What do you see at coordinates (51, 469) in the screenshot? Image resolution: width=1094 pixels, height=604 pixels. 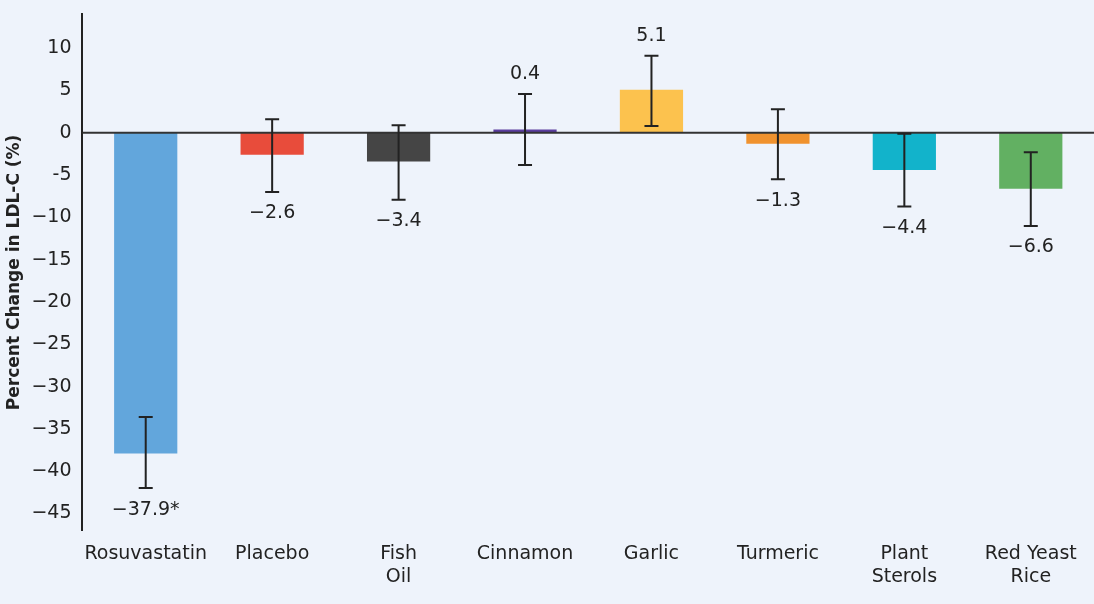 I see `y-tick-label: −40` at bounding box center [51, 469].